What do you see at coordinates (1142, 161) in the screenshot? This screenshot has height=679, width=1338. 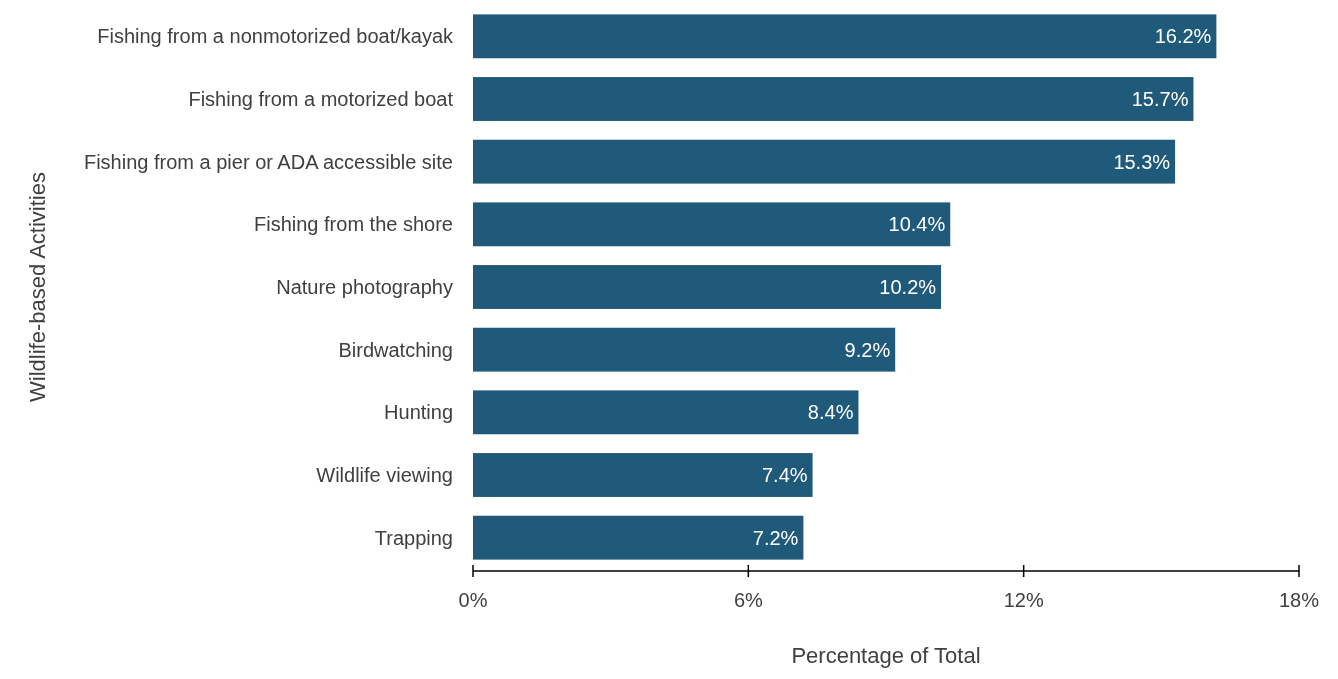 I see `data-label: 15.3%` at bounding box center [1142, 161].